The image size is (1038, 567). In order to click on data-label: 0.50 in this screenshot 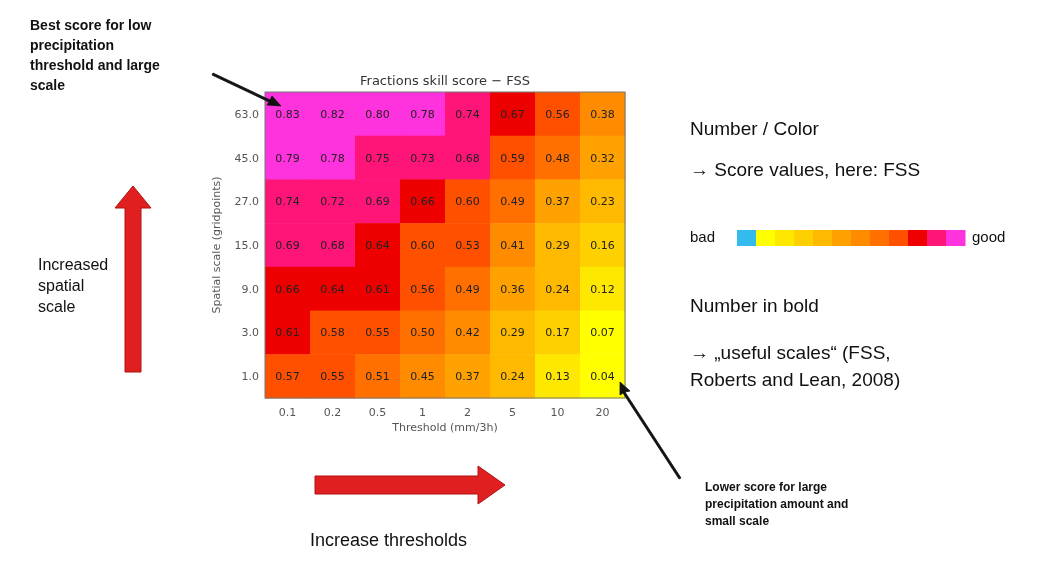, I will do `click(422, 333)`.